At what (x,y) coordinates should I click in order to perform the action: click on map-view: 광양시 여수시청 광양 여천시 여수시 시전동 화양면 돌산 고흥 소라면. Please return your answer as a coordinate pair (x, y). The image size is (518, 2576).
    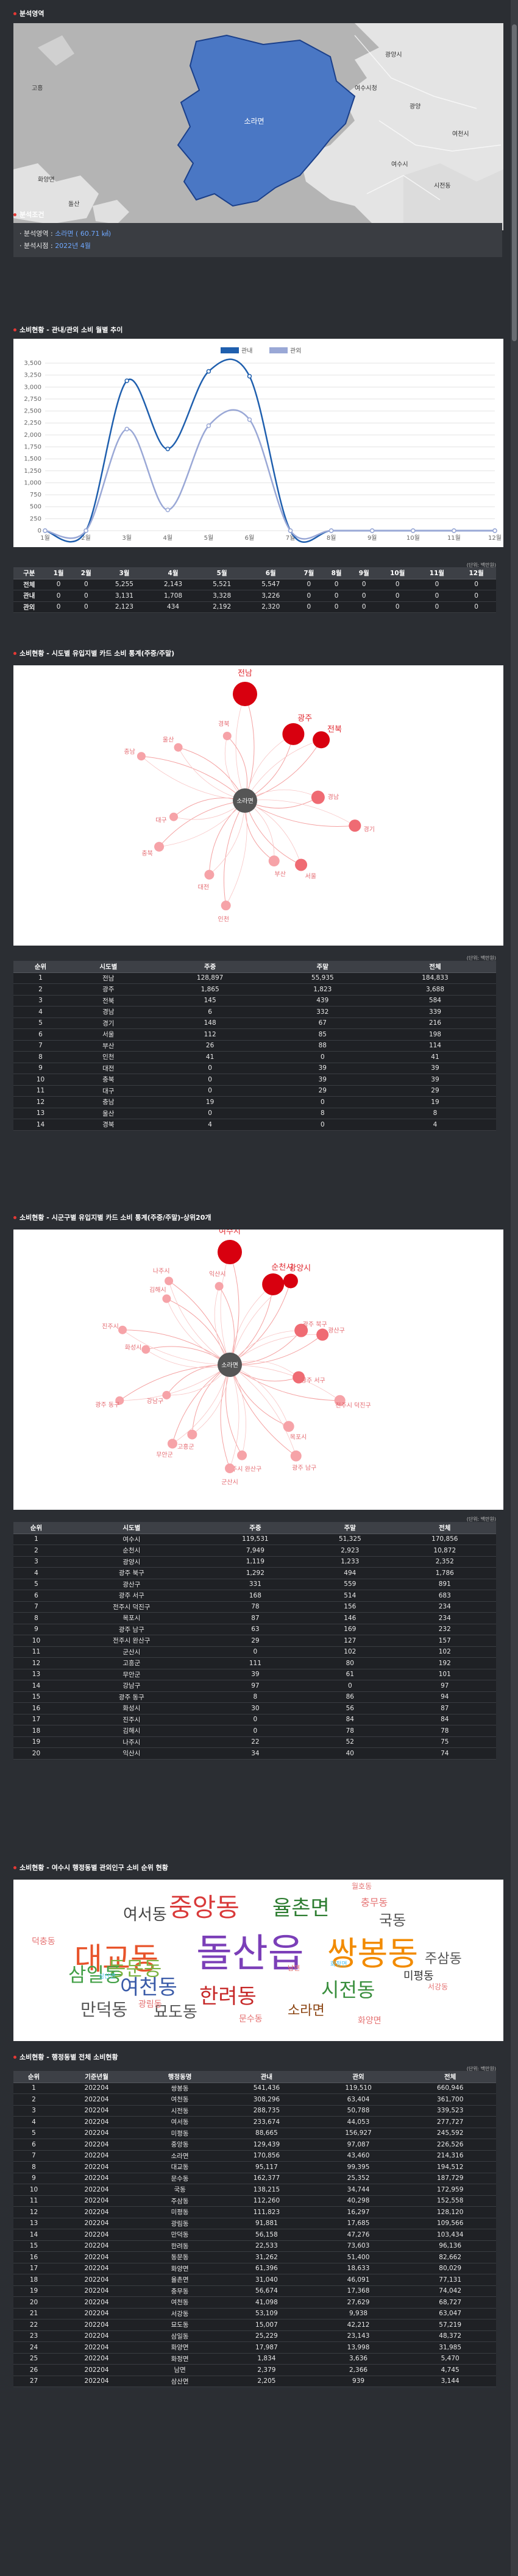
    Looking at the image, I should click on (258, 126).